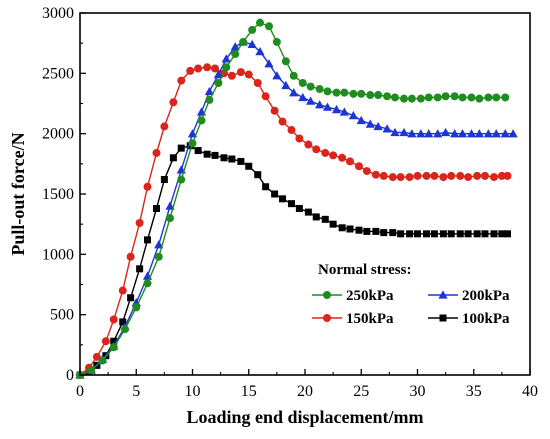 The width and height of the screenshot is (550, 439). Describe the element at coordinates (486, 296) in the screenshot. I see `legend-label: 200kPa` at that location.